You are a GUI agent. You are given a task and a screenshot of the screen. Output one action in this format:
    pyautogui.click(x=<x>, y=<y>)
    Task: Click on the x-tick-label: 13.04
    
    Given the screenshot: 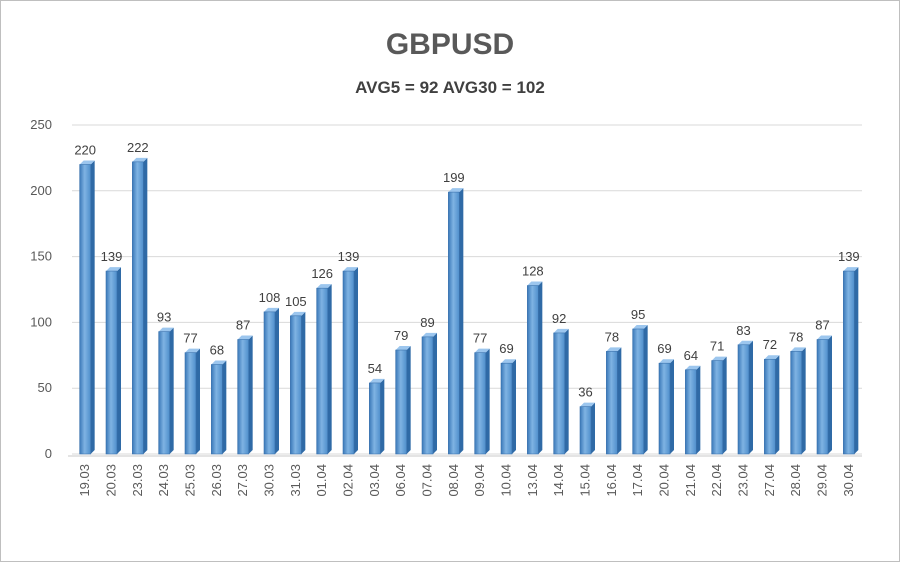 What is the action you would take?
    pyautogui.click(x=532, y=480)
    